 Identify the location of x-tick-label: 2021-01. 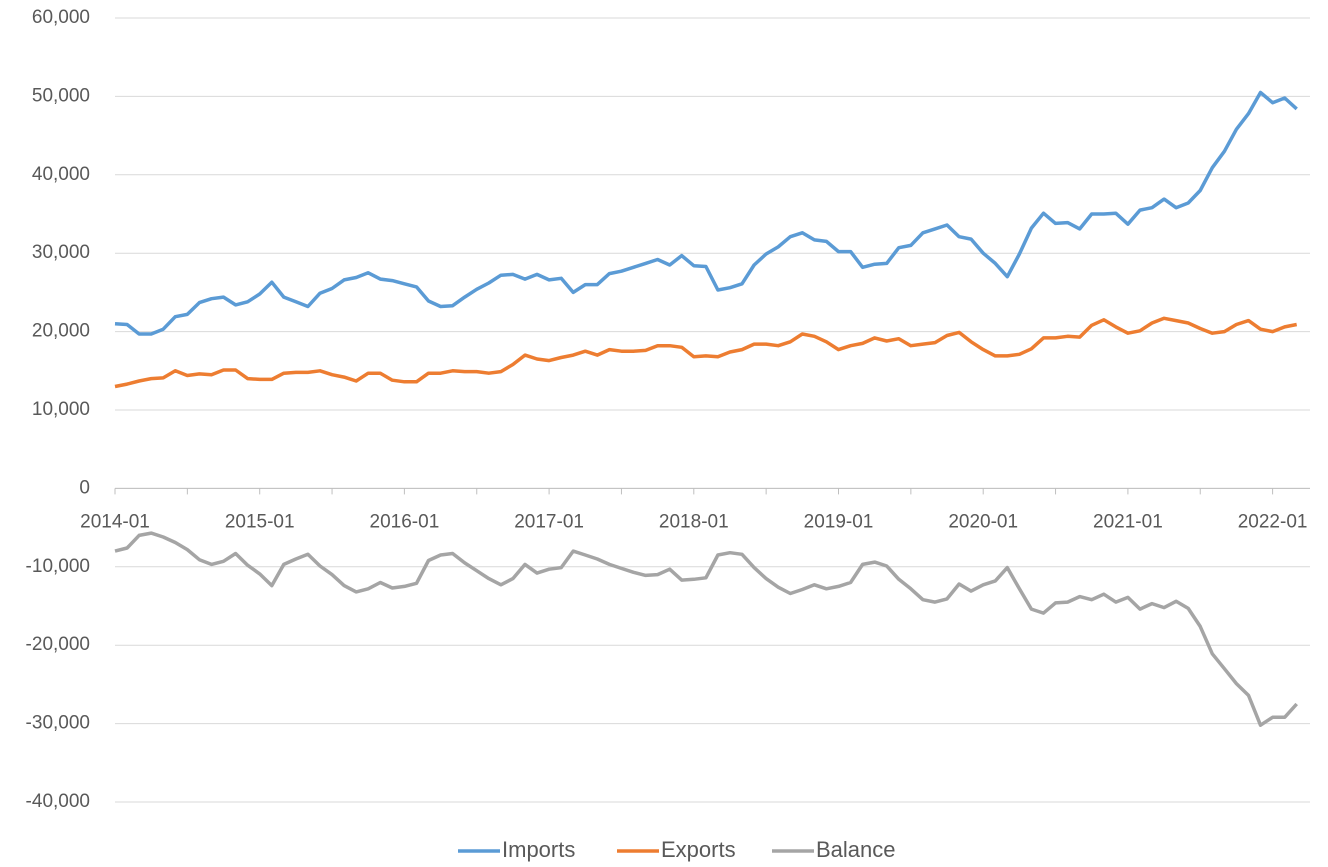
(1128, 521).